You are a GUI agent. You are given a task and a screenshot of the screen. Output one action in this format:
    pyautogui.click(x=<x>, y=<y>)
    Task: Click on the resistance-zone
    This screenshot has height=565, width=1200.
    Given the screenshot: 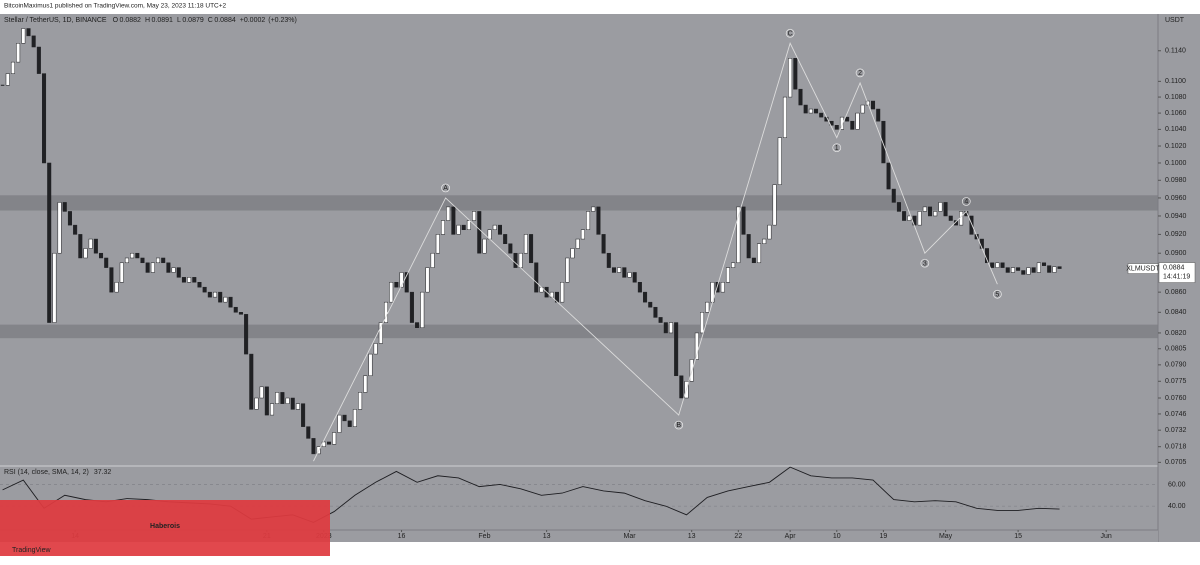 What is the action you would take?
    pyautogui.click(x=579, y=331)
    